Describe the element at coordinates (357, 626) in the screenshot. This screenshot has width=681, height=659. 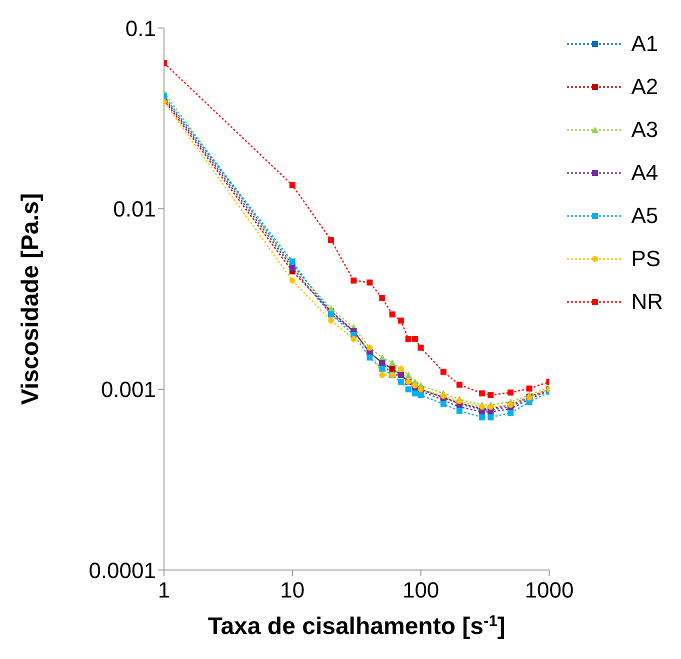
I see `x-axis-title: Taxa de cisalhamento [s$^{-1}$]` at that location.